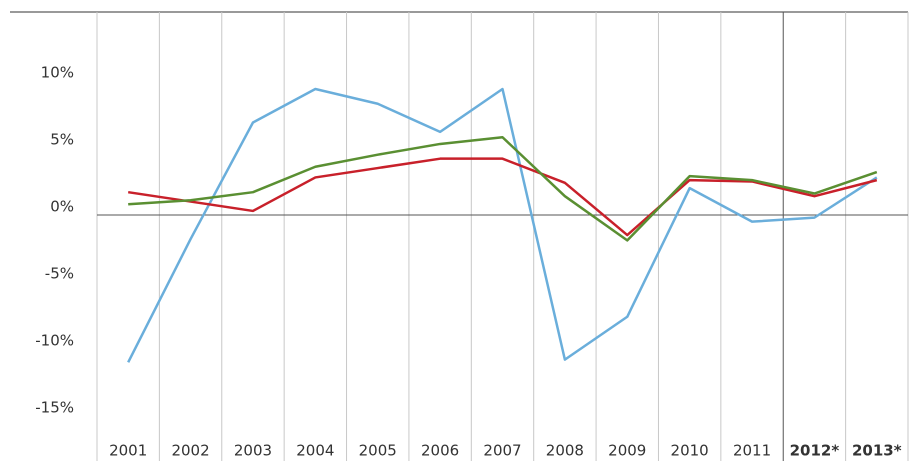 This screenshot has height=461, width=918. What do you see at coordinates (128, 451) in the screenshot?
I see `x-tick-label: 2001` at bounding box center [128, 451].